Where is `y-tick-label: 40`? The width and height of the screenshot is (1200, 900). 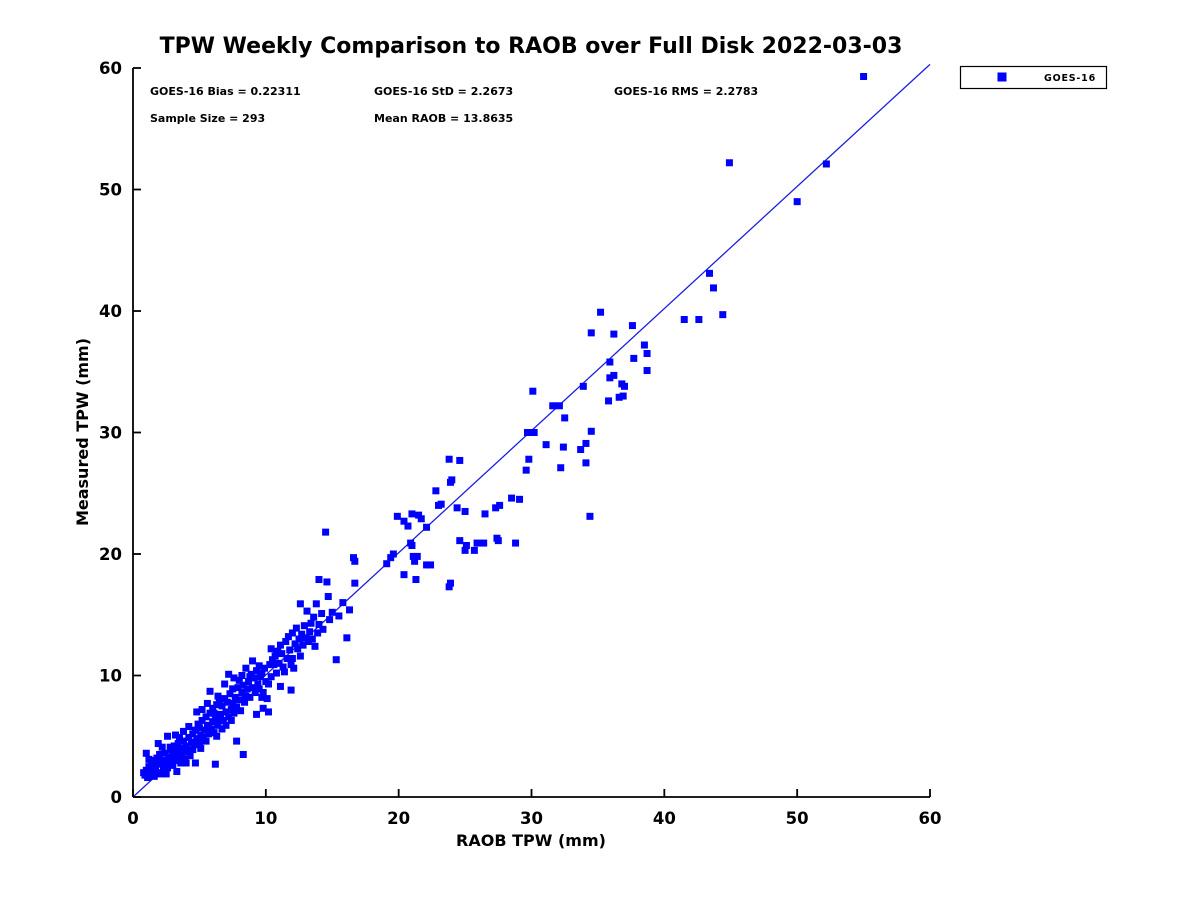
y-tick-label: 40 is located at coordinates (110, 311).